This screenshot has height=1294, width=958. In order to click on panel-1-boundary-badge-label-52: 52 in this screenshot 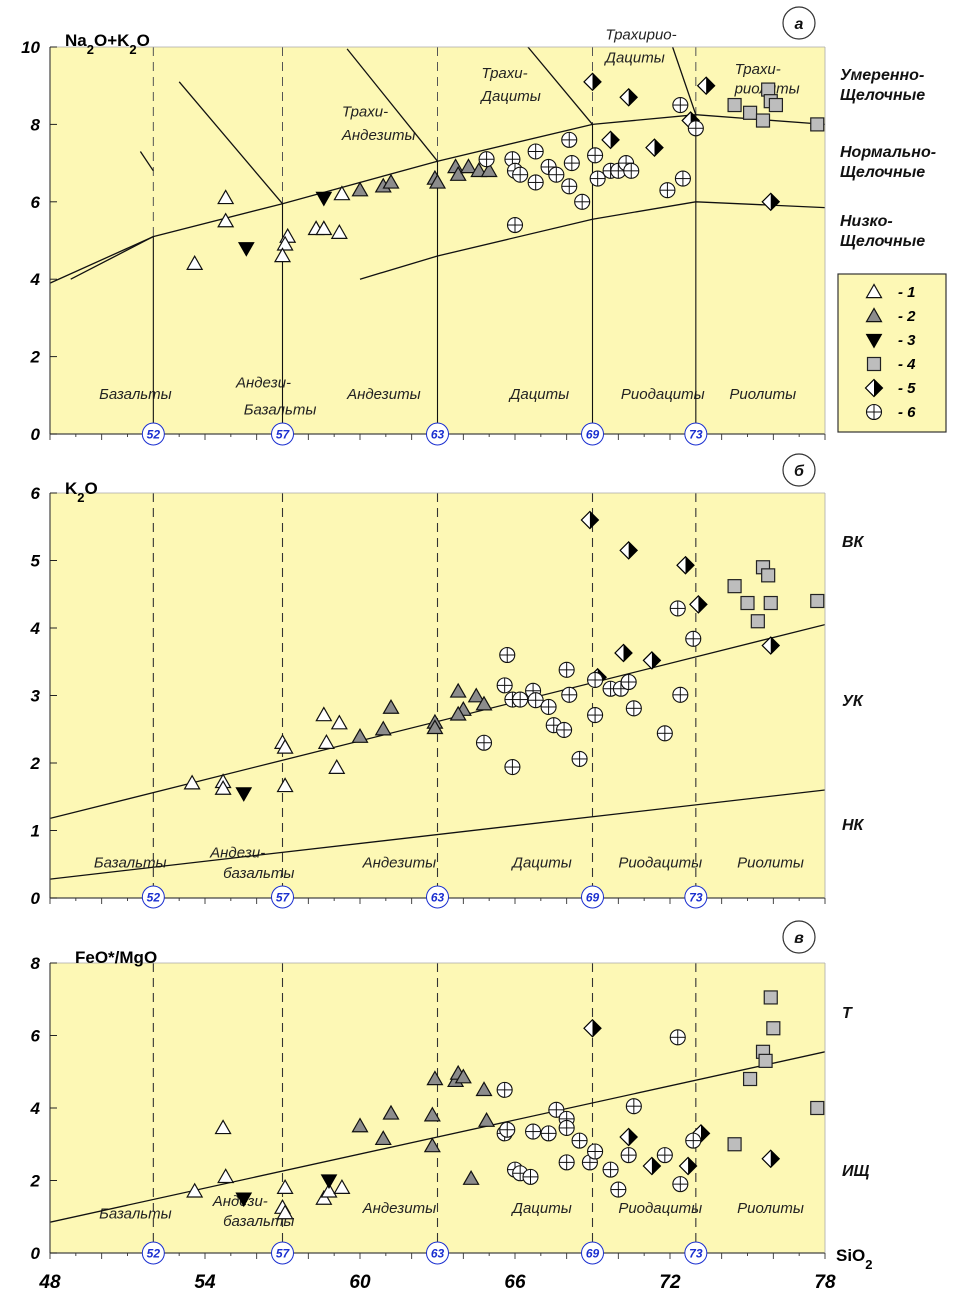, I will do `click(154, 435)`.